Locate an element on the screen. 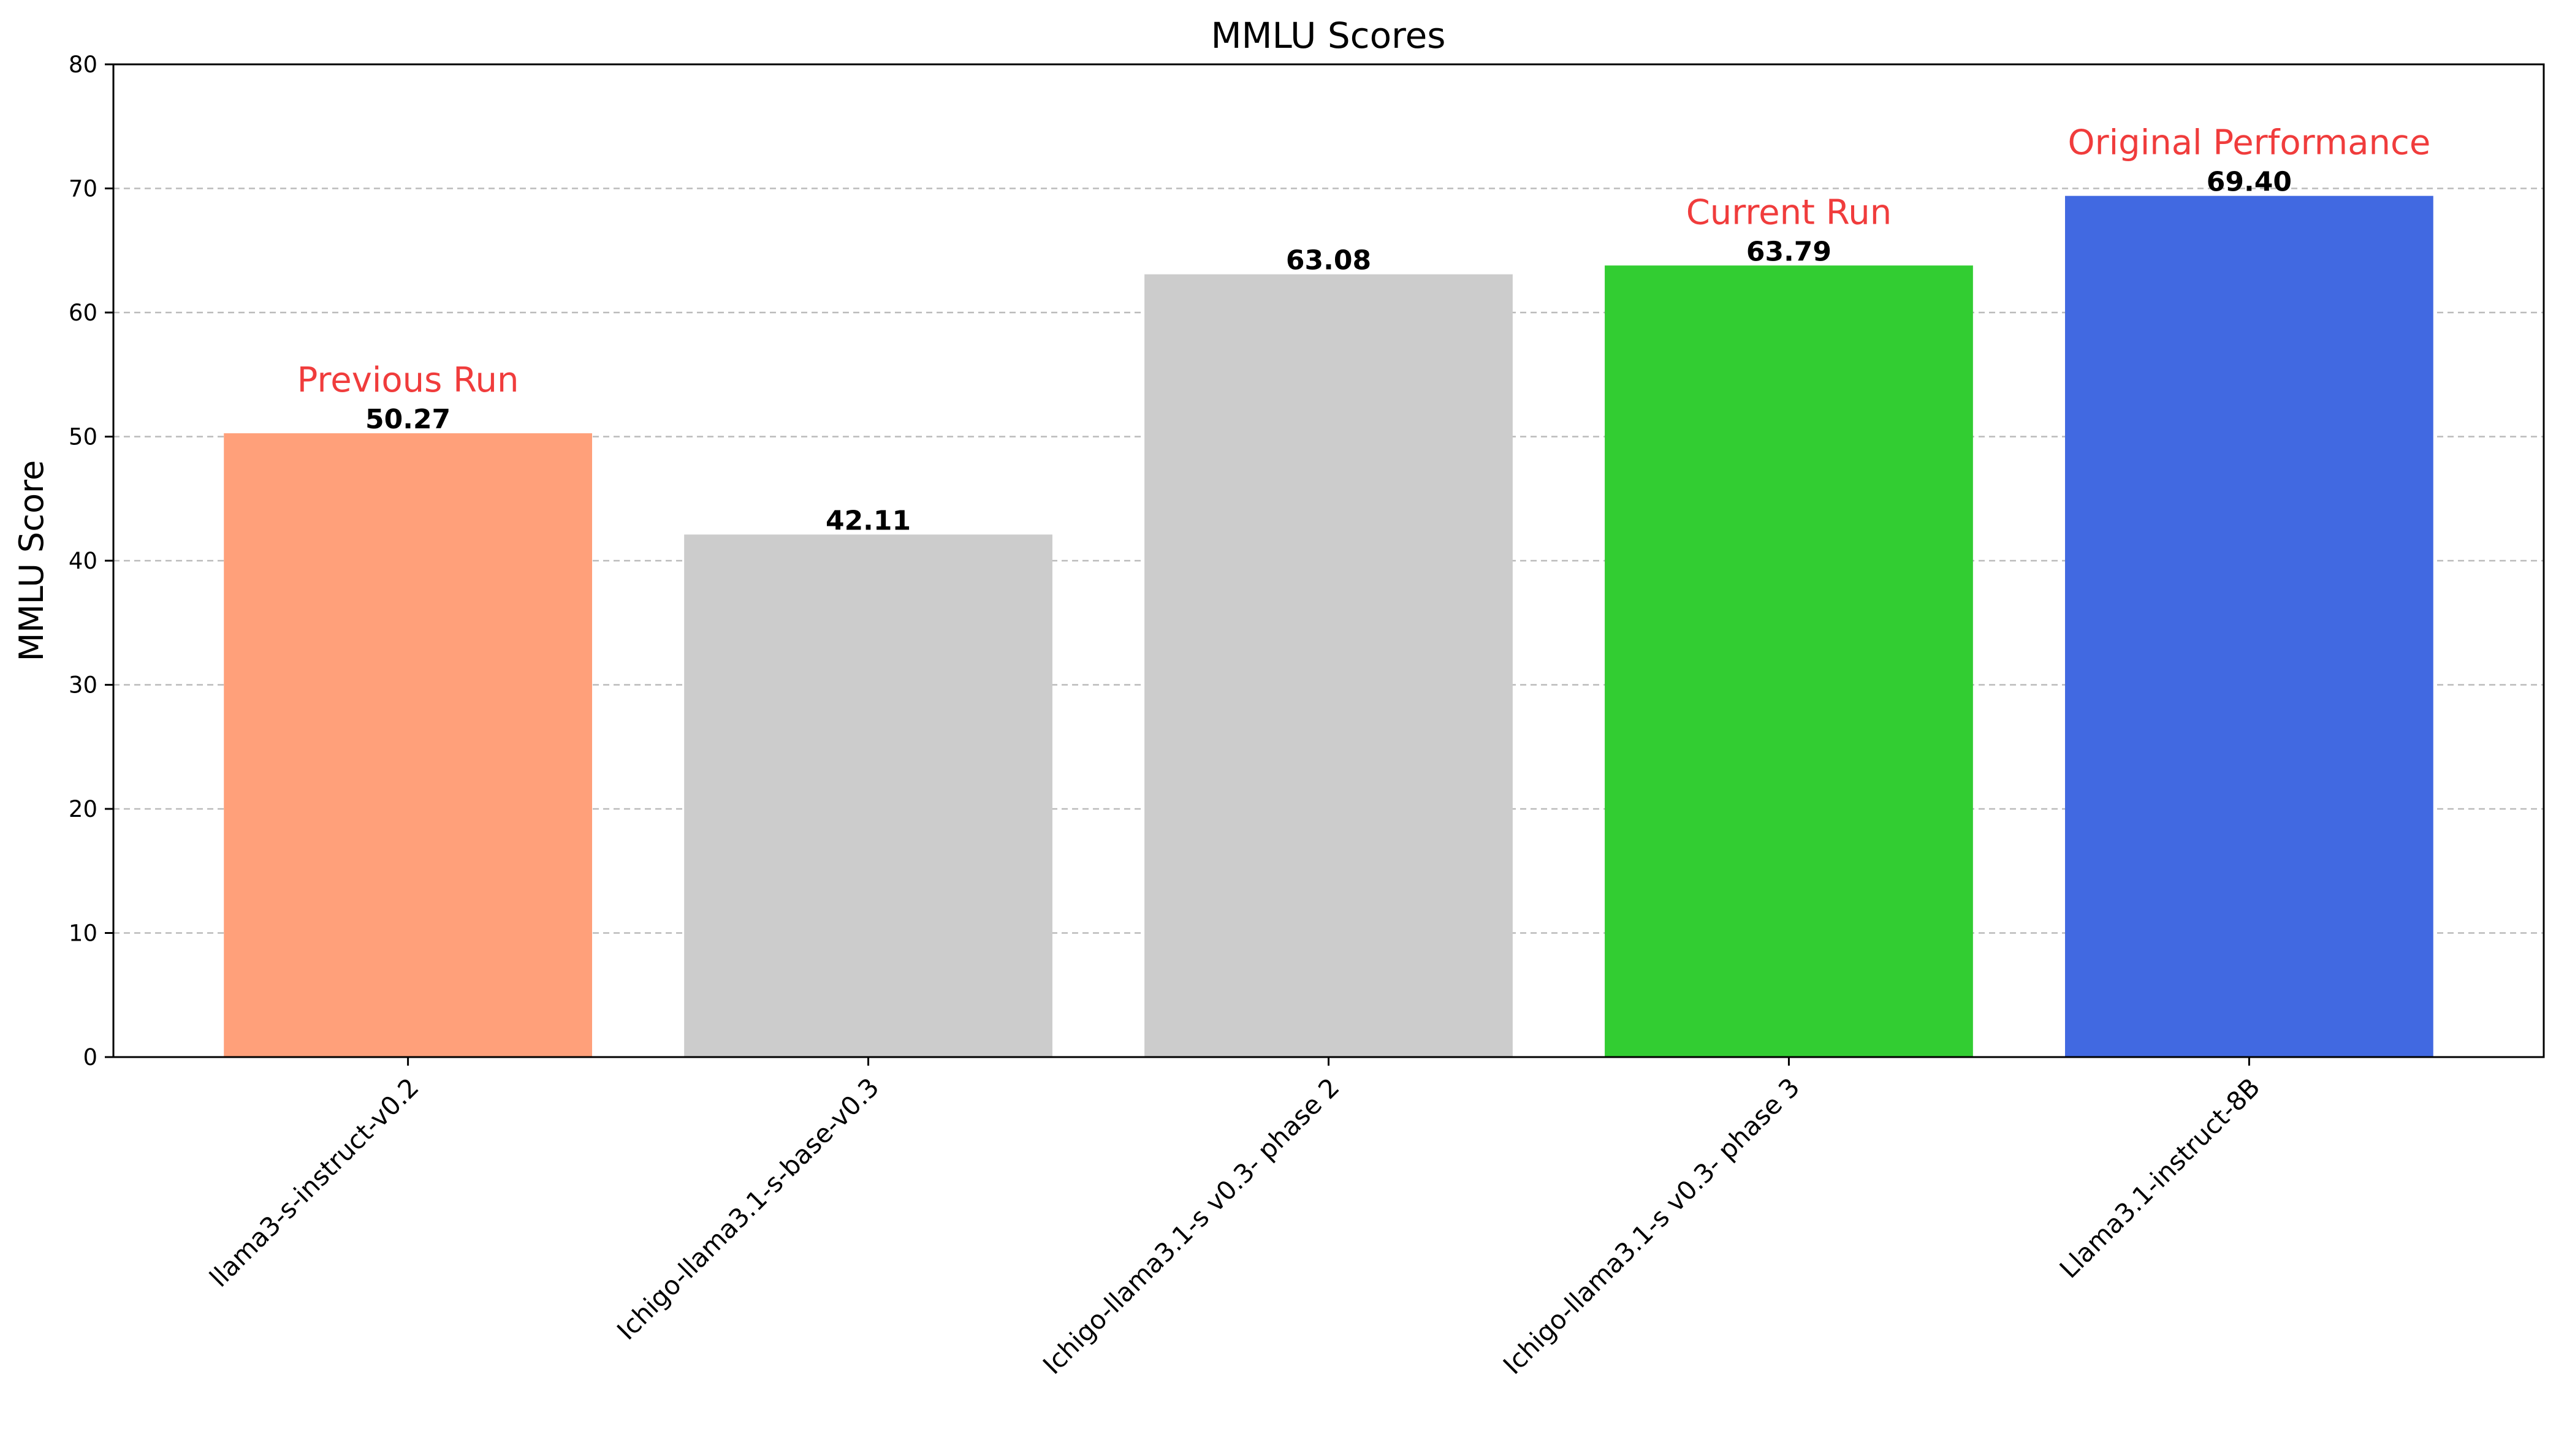  y-axis-label: MMLU Score is located at coordinates (31, 561).